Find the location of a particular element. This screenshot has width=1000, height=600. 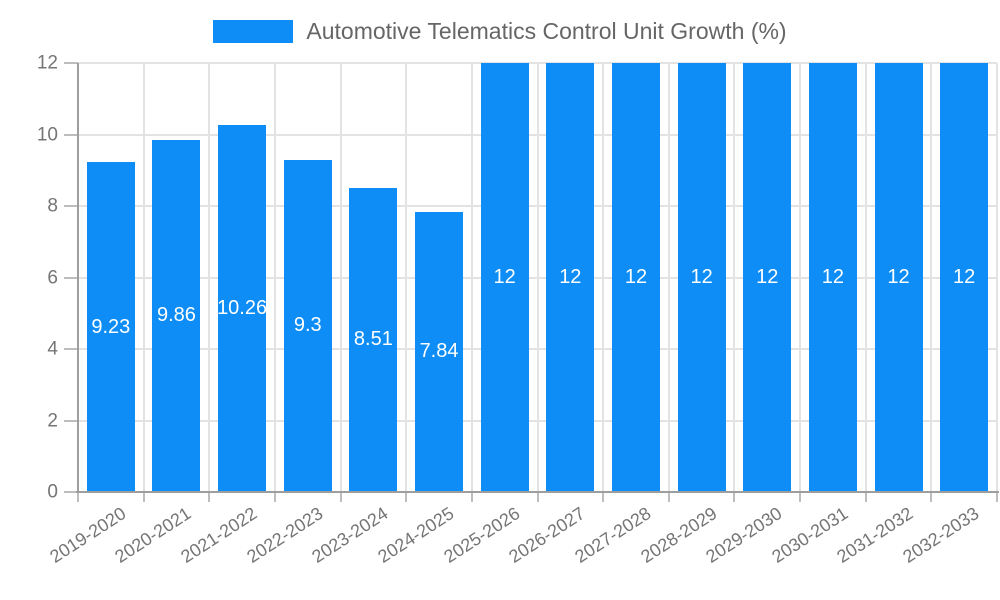

y-tick-label: 0 is located at coordinates (52, 492).